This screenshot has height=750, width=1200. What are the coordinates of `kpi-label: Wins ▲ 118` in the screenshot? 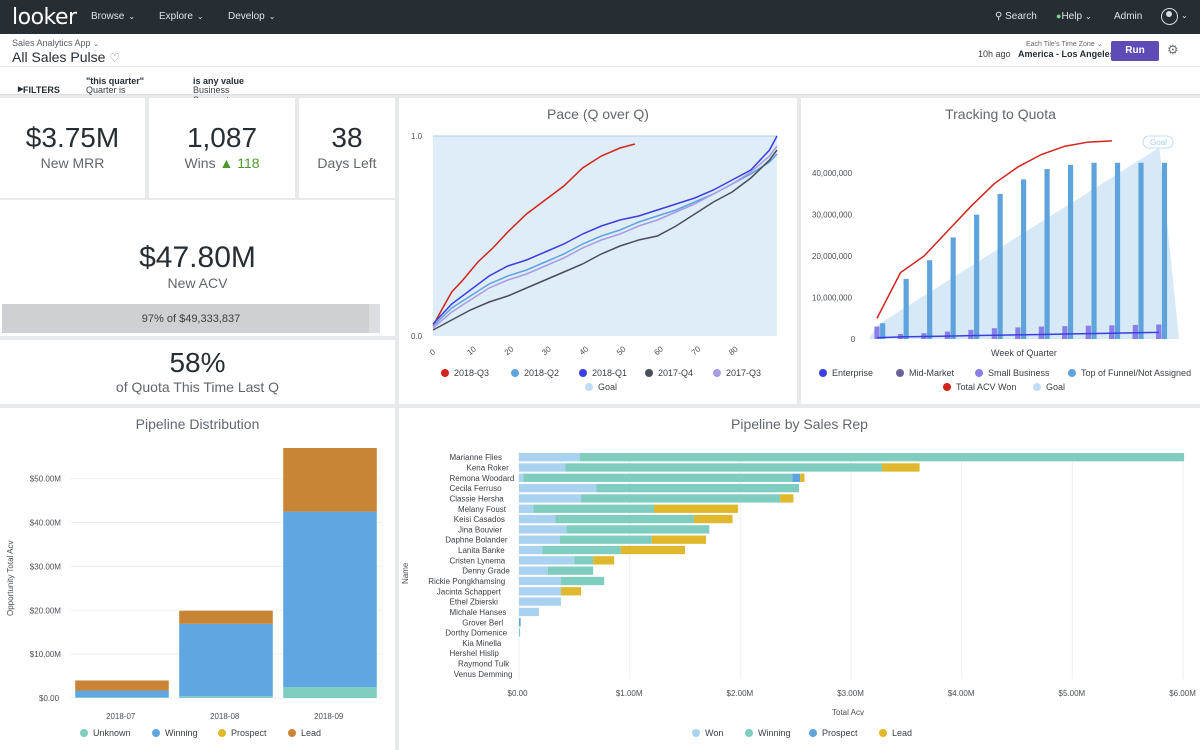 It's located at (222, 163).